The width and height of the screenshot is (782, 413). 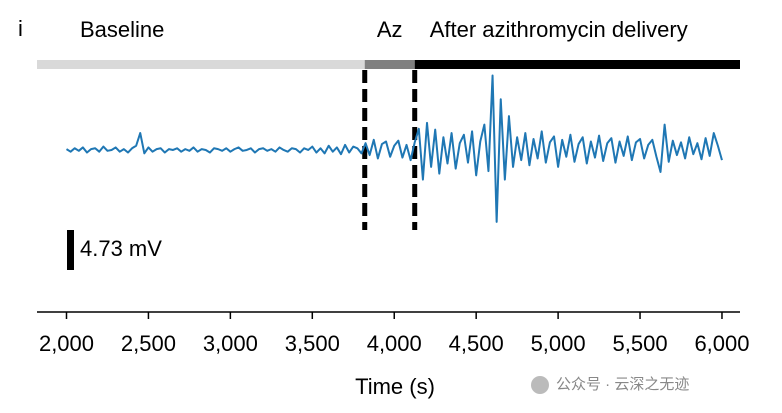 I want to click on x-axis-label: Time (s), so click(x=395, y=386).